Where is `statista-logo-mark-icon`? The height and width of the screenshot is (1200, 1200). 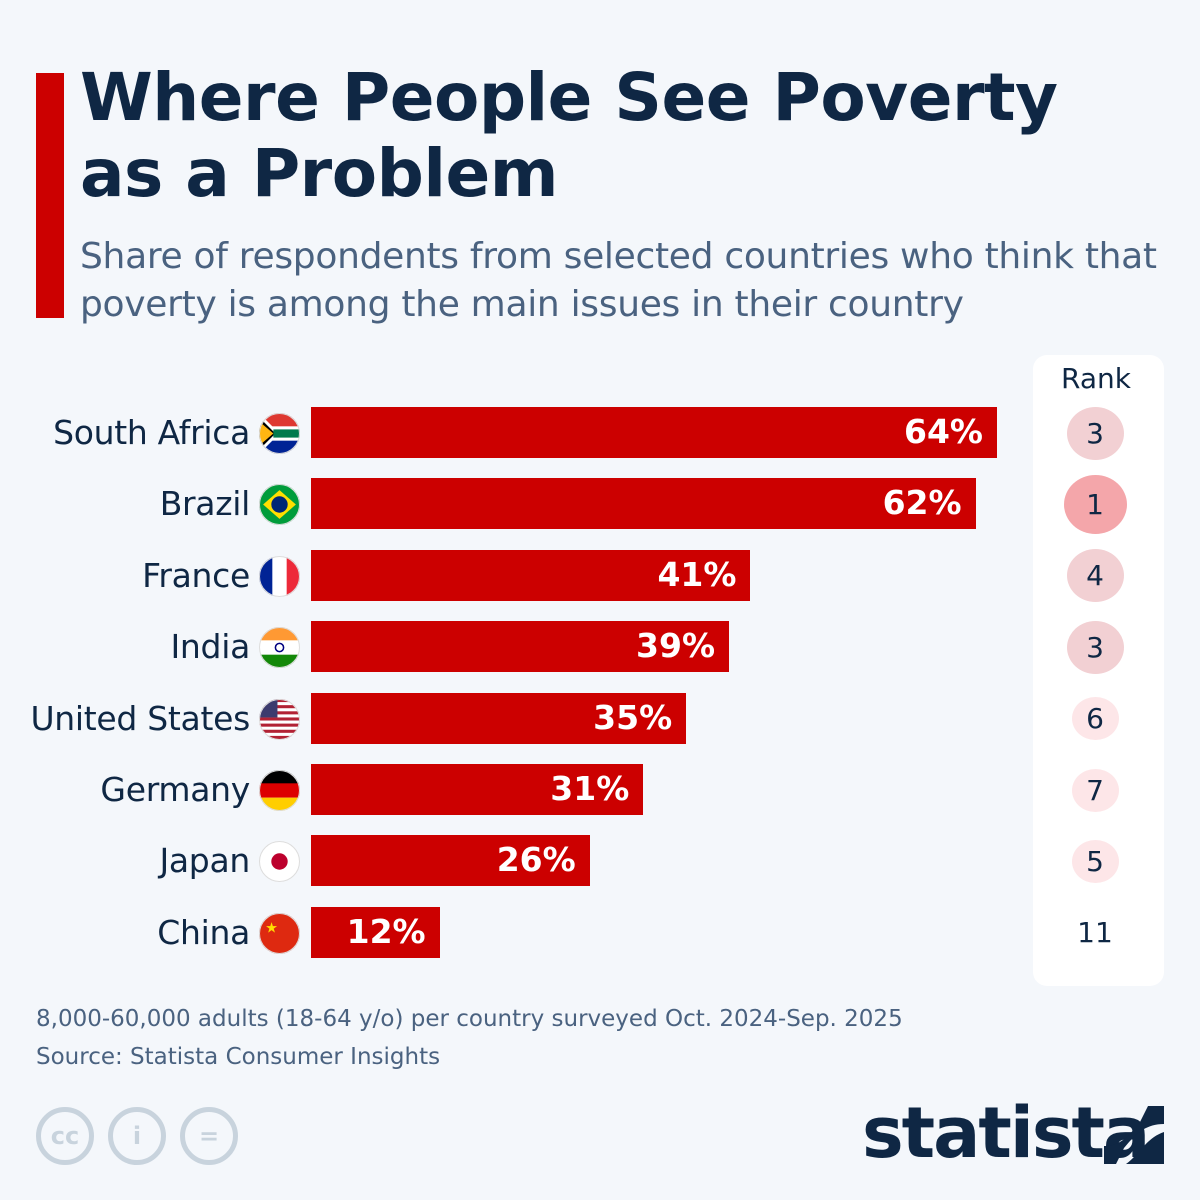 statista-logo-mark-icon is located at coordinates (1134, 1135).